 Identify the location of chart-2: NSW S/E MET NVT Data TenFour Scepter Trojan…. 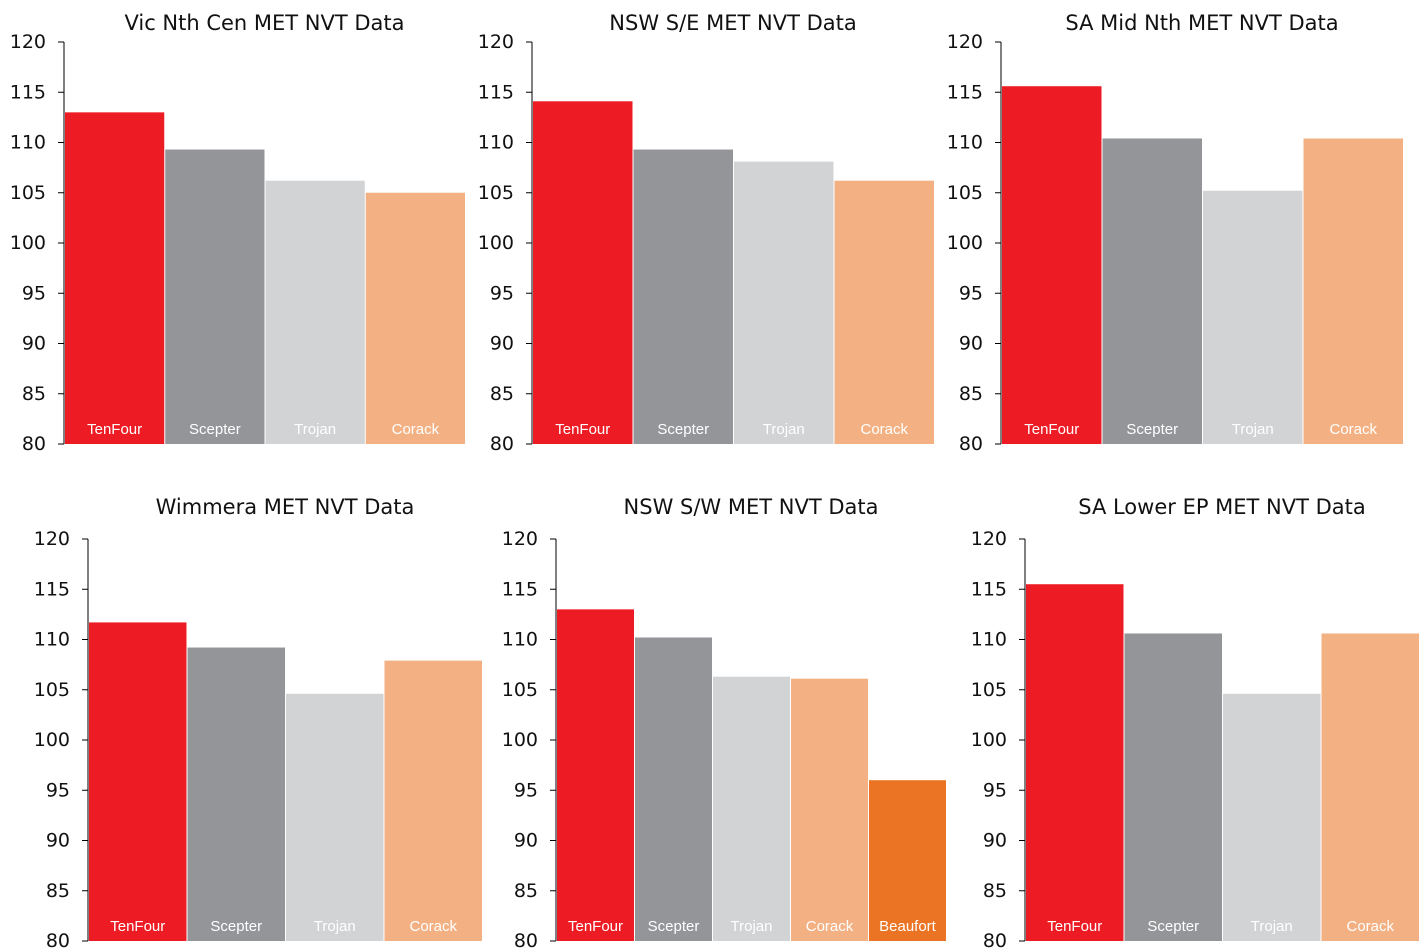
(706, 233).